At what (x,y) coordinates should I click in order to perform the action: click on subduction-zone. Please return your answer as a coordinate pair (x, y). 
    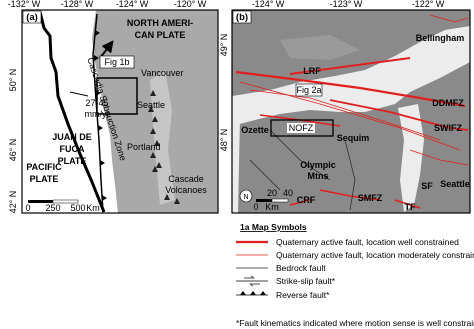
    Looking at the image, I should click on (98, 113).